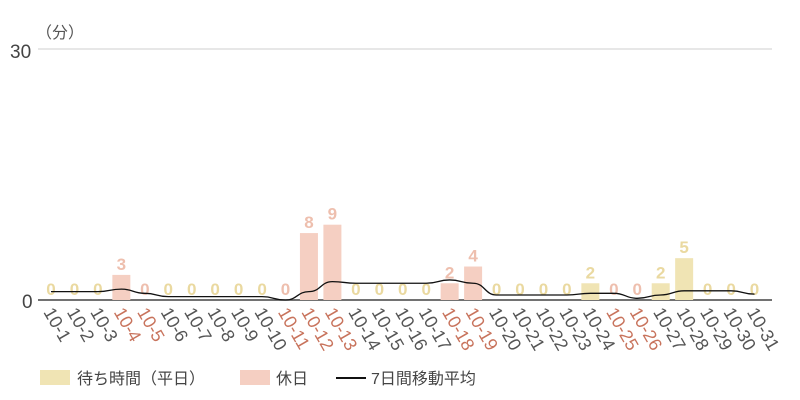  What do you see at coordinates (423, 379) in the screenshot?
I see `legend-label-moving-average: 7日間移動平均` at bounding box center [423, 379].